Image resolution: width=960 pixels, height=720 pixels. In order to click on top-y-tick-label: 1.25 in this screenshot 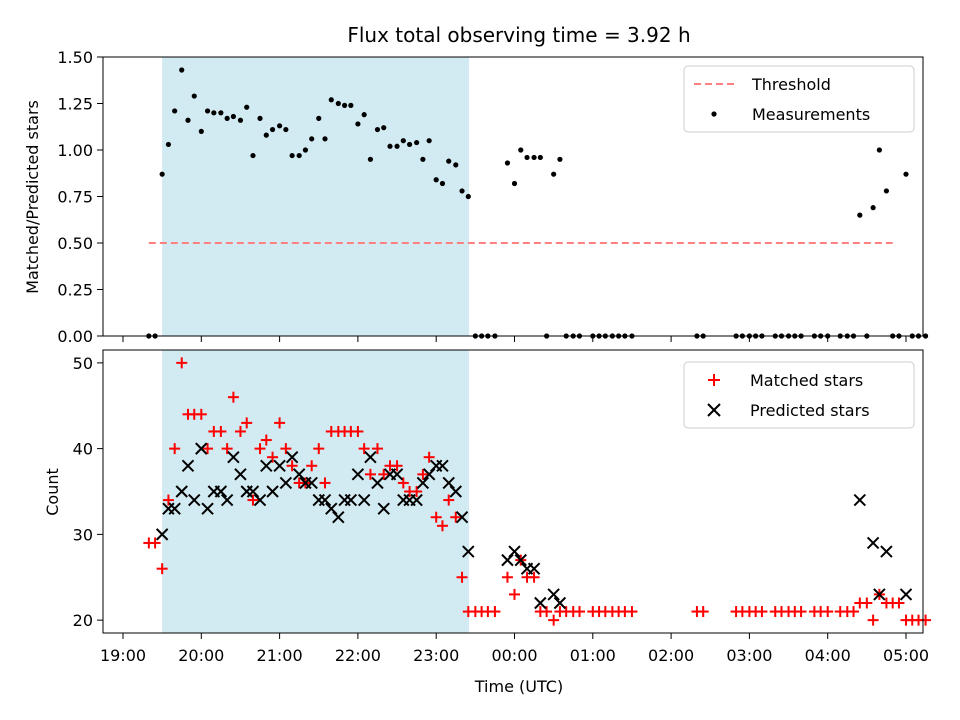, I will do `click(75, 104)`.